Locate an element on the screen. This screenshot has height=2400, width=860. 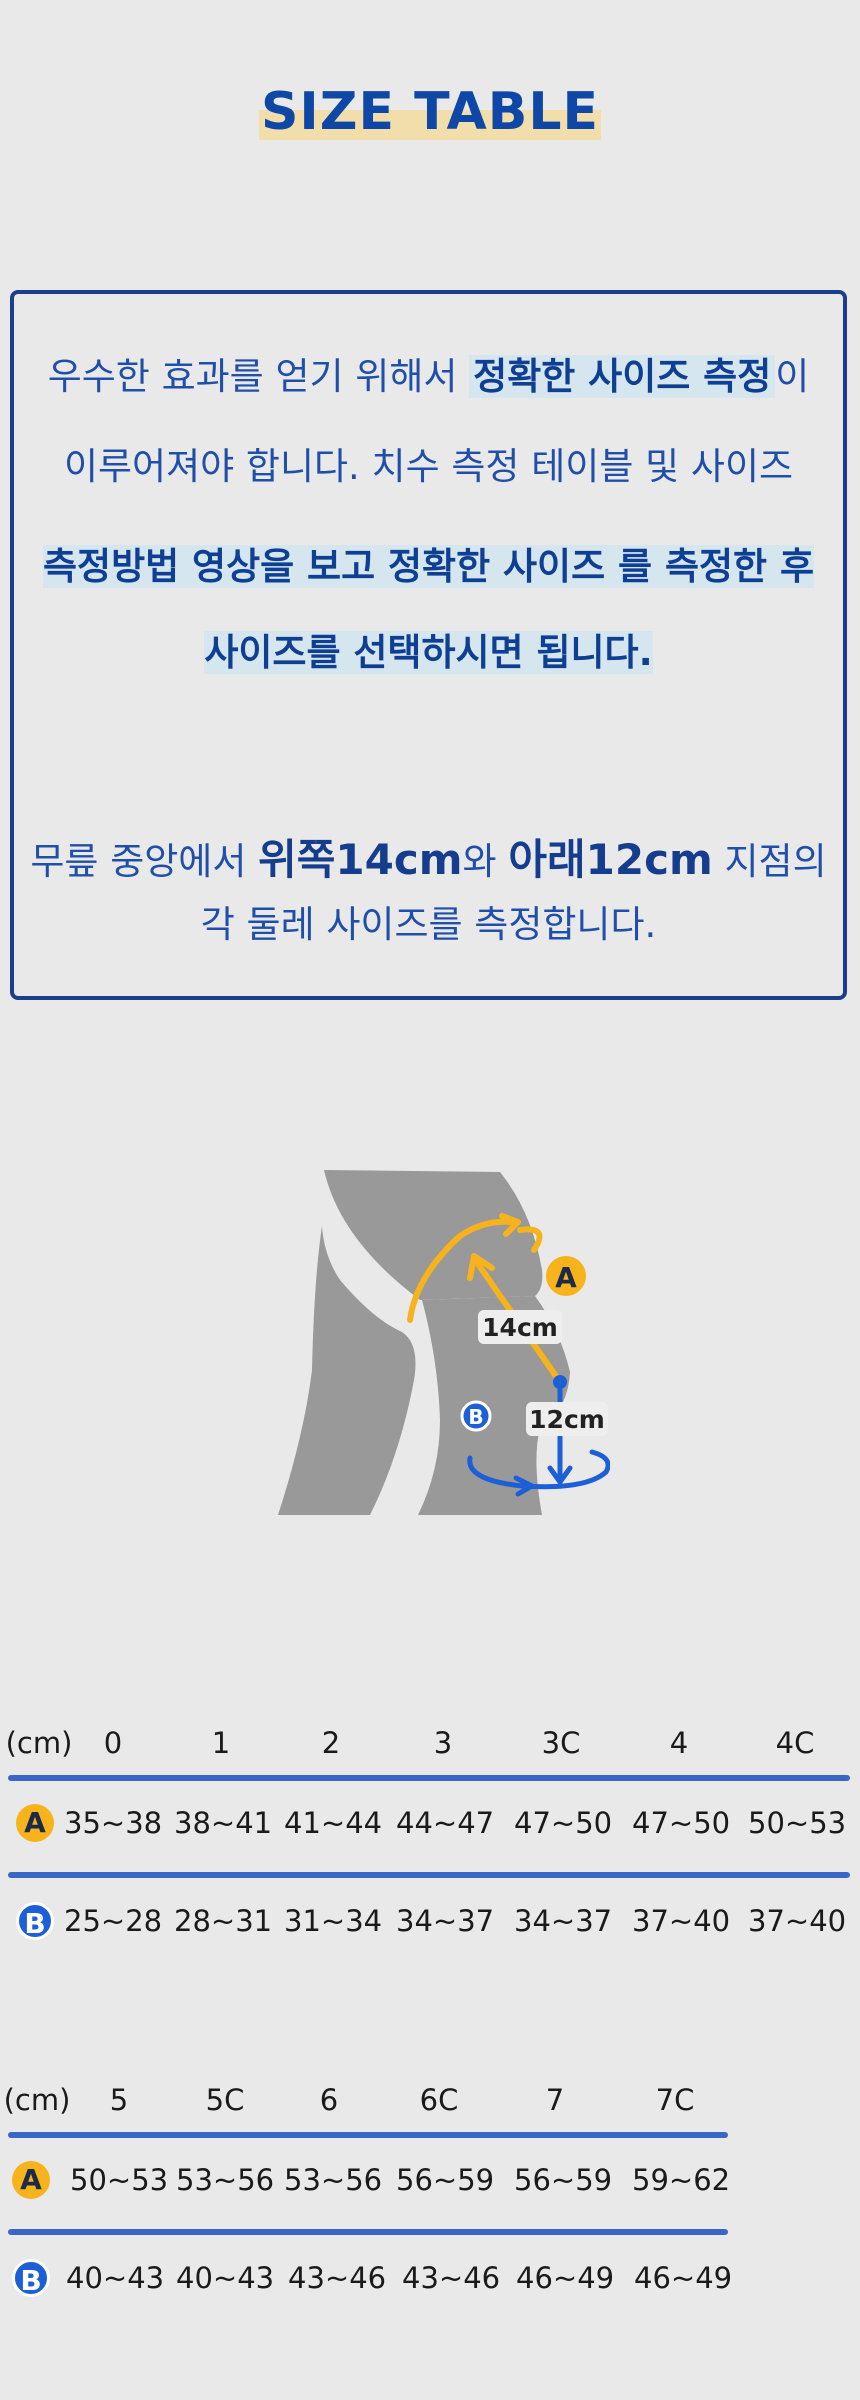
table-cell: 41~44 is located at coordinates (333, 1823).